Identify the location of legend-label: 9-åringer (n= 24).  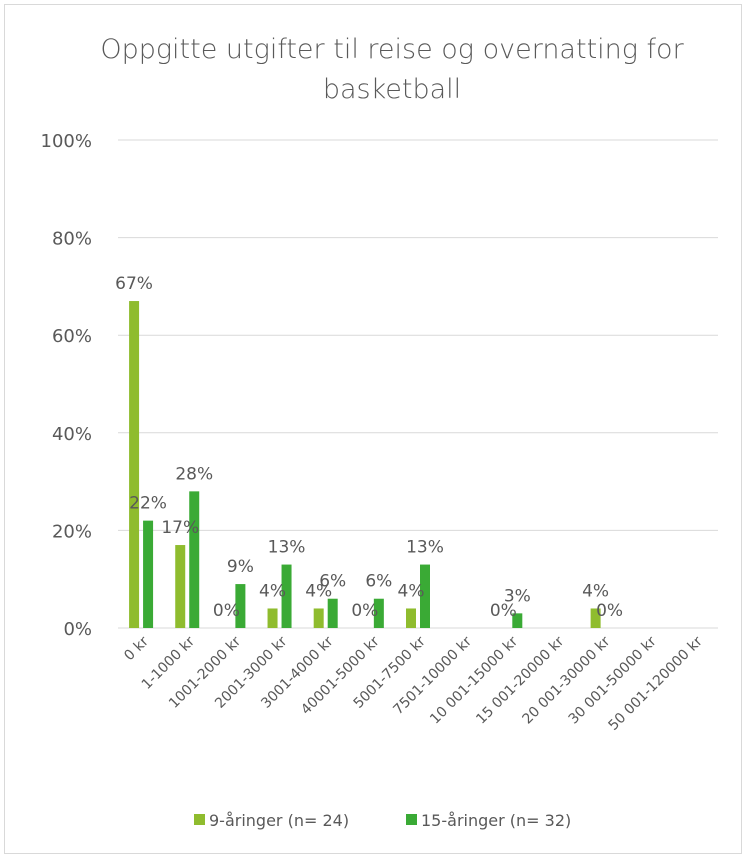
(279, 820).